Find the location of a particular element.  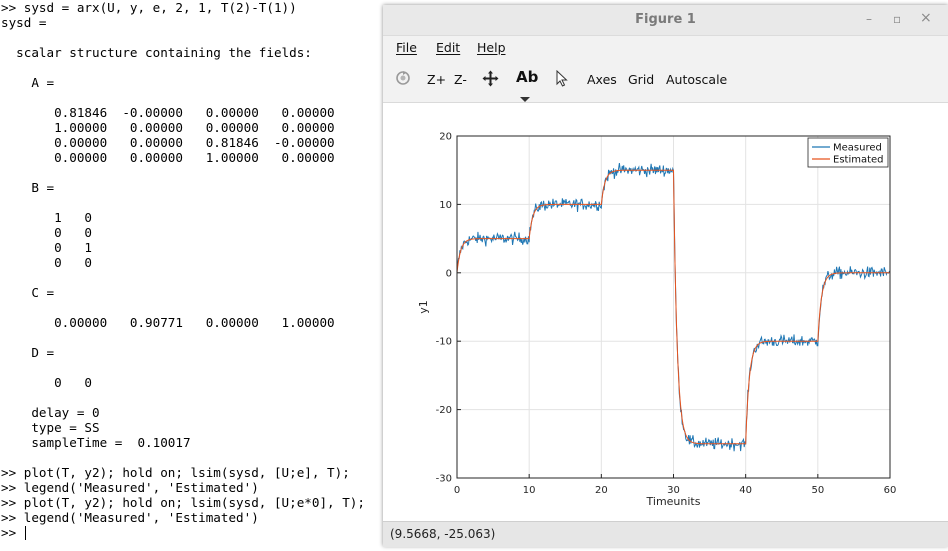

terminal-line: 0.81846 -0.00000 0.00000 0.00000 is located at coordinates (168, 112).